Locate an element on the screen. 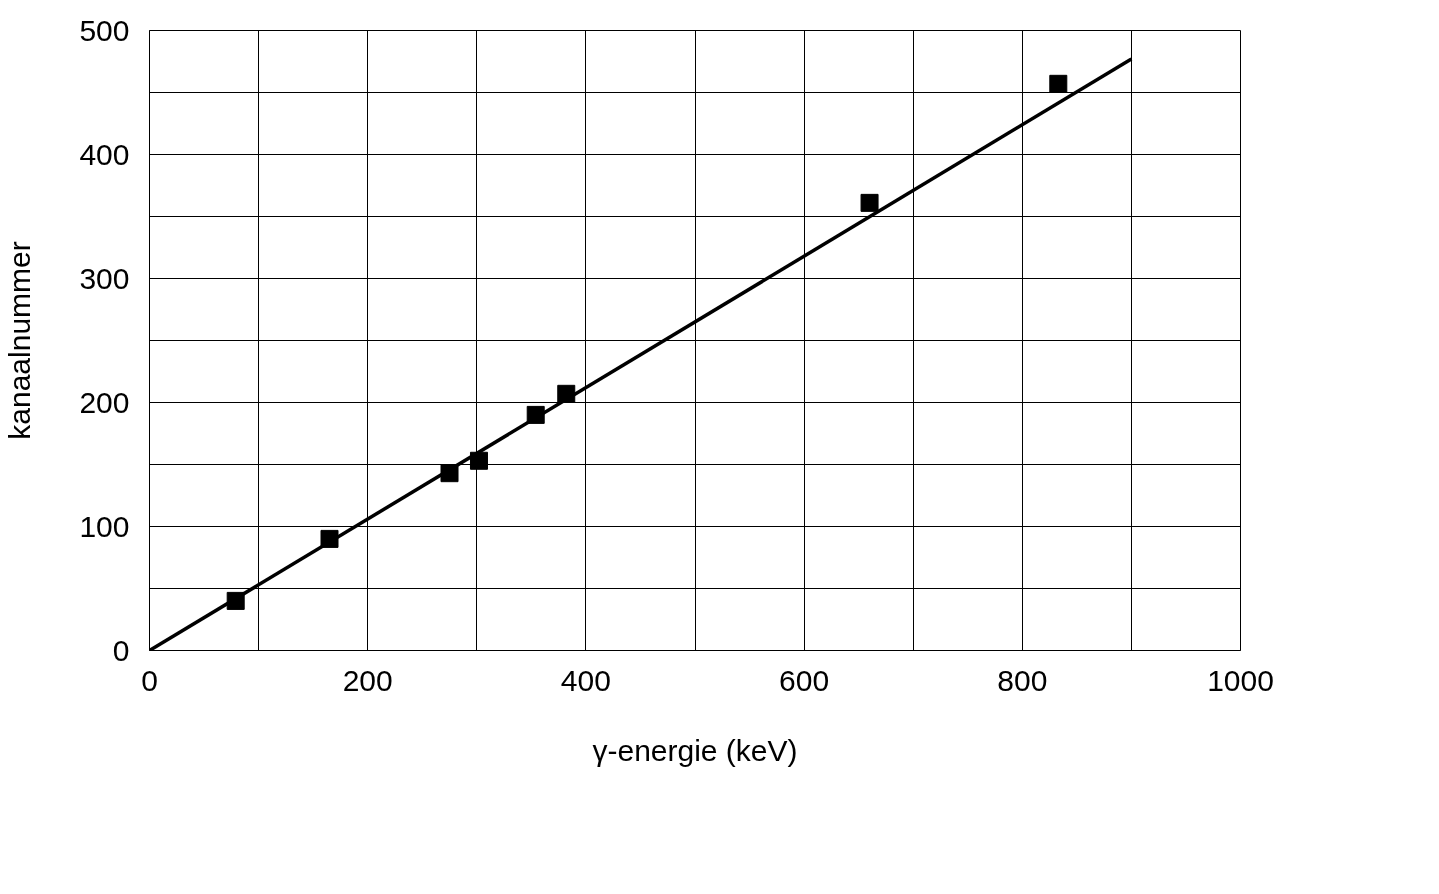  y-tick-label: 0 is located at coordinates (121, 650).